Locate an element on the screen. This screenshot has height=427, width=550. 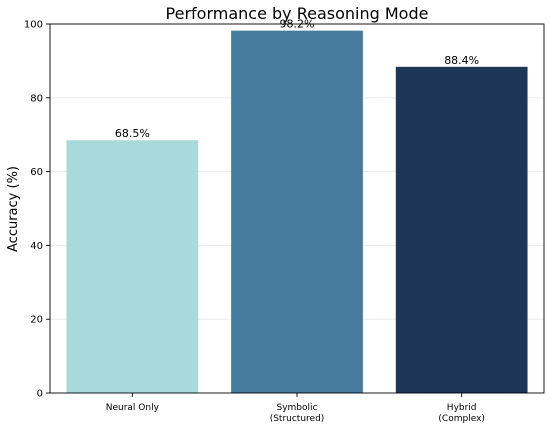
x-tick-label-line: (Structured) is located at coordinates (297, 419).